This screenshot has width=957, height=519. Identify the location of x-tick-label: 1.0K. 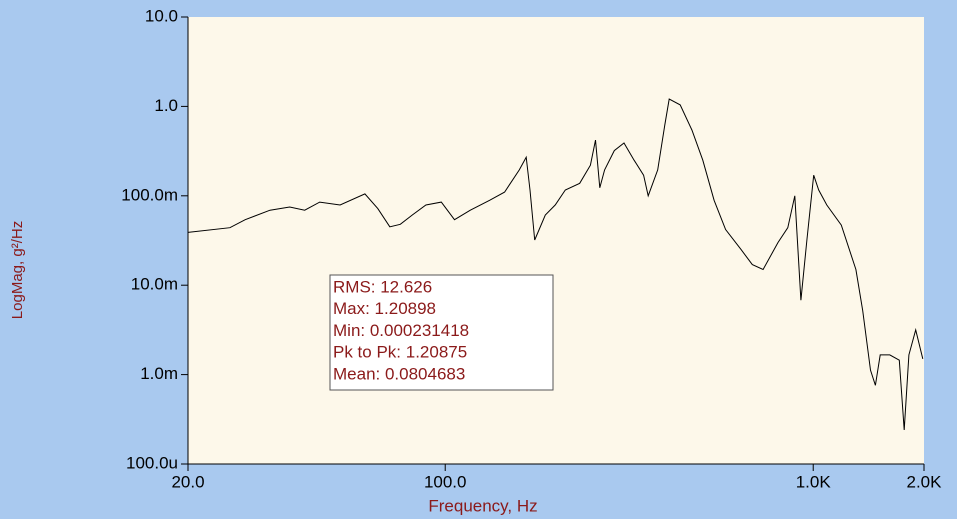
(814, 481).